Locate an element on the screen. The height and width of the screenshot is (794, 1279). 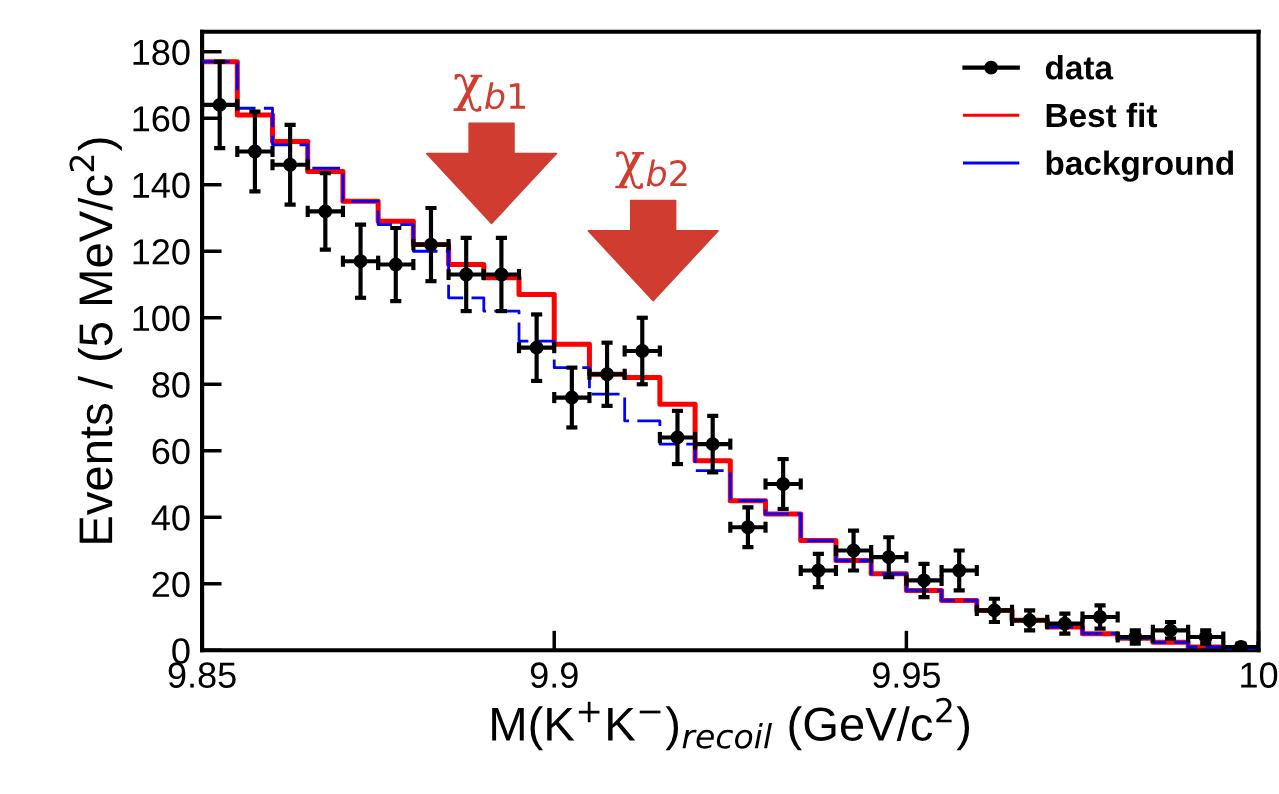
y-tick-label: 100 is located at coordinates (161, 318).